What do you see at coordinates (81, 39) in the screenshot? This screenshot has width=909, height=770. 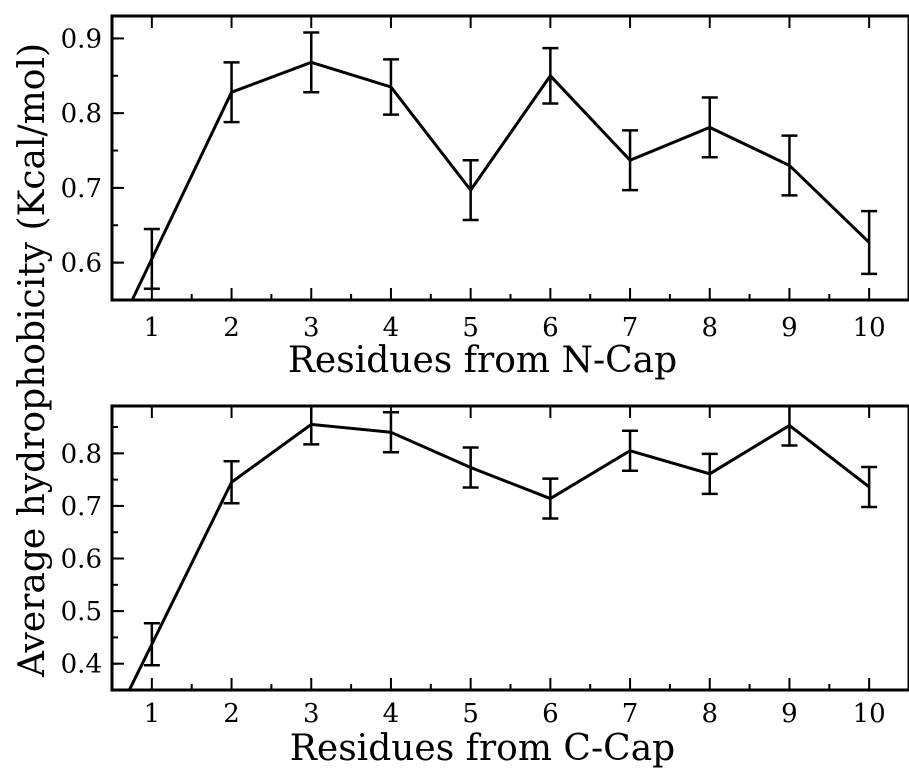 I see `y-tick-label: 0.9` at bounding box center [81, 39].